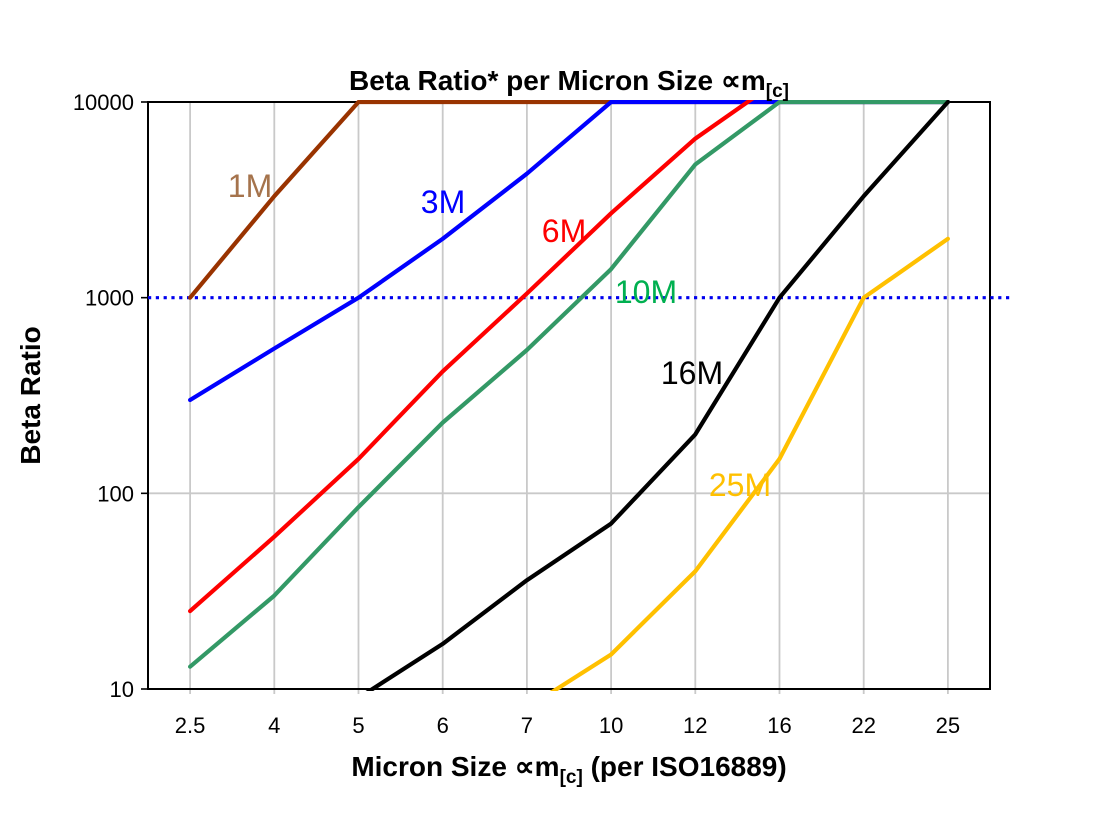 The width and height of the screenshot is (1108, 821). I want to click on x-tick-label: 5, so click(358, 725).